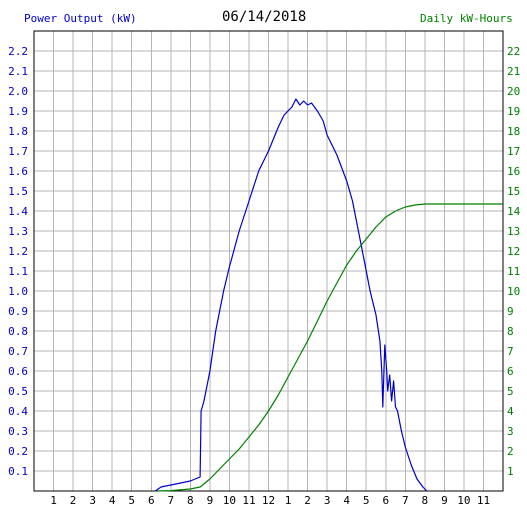  Describe the element at coordinates (18, 291) in the screenshot. I see `y-tick-label-left: 1.0` at that location.